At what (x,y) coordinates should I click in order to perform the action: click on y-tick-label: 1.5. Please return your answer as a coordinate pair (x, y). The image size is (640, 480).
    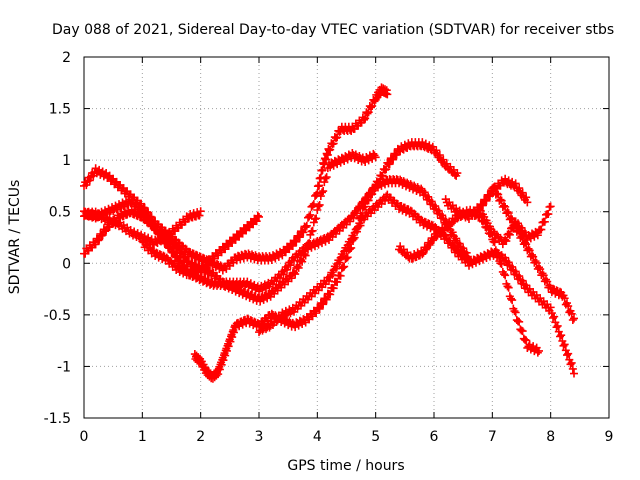
    Looking at the image, I should click on (60, 110).